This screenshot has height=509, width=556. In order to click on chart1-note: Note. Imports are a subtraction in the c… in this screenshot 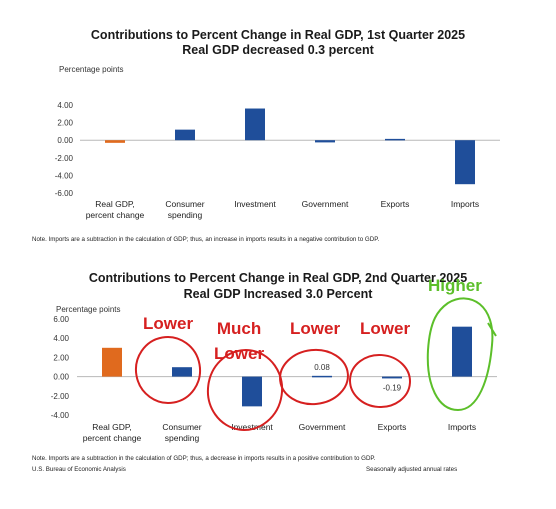, I will do `click(206, 239)`.